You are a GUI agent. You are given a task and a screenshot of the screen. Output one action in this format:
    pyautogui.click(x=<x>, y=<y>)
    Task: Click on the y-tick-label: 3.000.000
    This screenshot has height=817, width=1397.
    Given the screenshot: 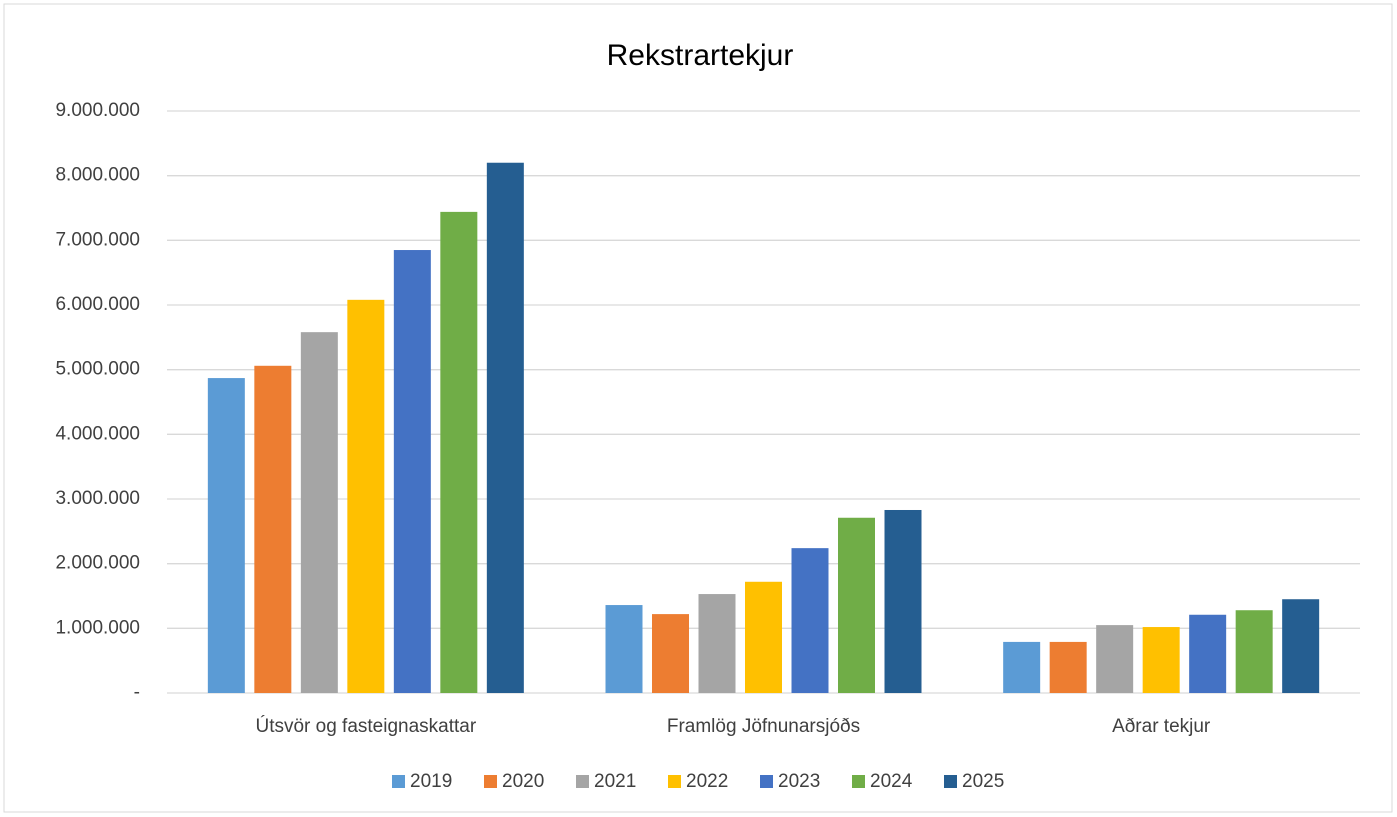 What is the action you would take?
    pyautogui.click(x=97, y=498)
    